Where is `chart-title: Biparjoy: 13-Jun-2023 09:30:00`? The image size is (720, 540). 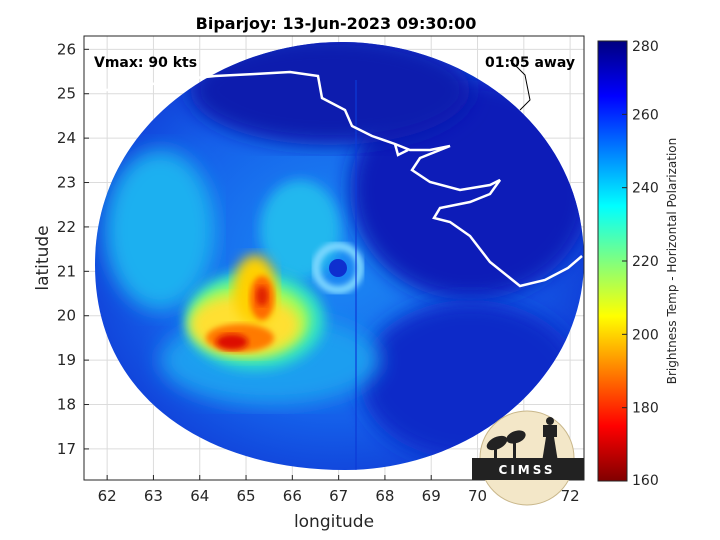
chart-title: Biparjoy: 13-Jun-2023 09:30:00 is located at coordinates (336, 23).